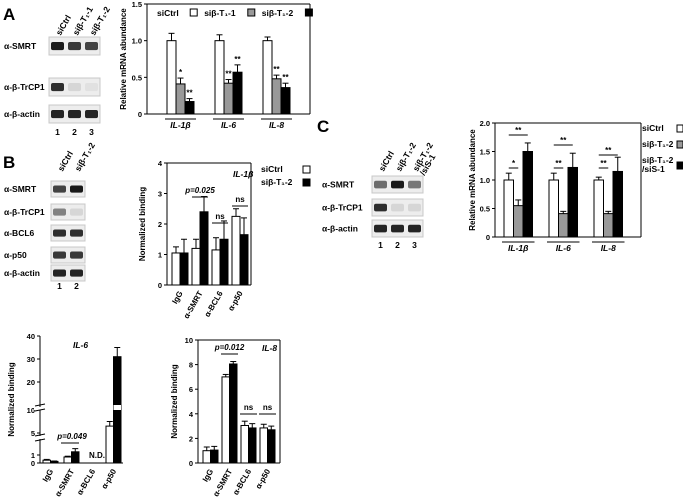  Describe the element at coordinates (80, 345) in the screenshot. I see `chart-title: IL-6` at that location.